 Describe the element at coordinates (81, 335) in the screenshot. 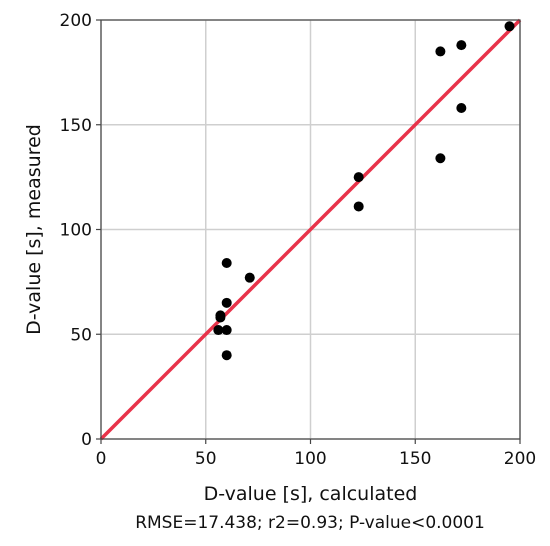

I see `y-tick-label-1: 50` at that location.